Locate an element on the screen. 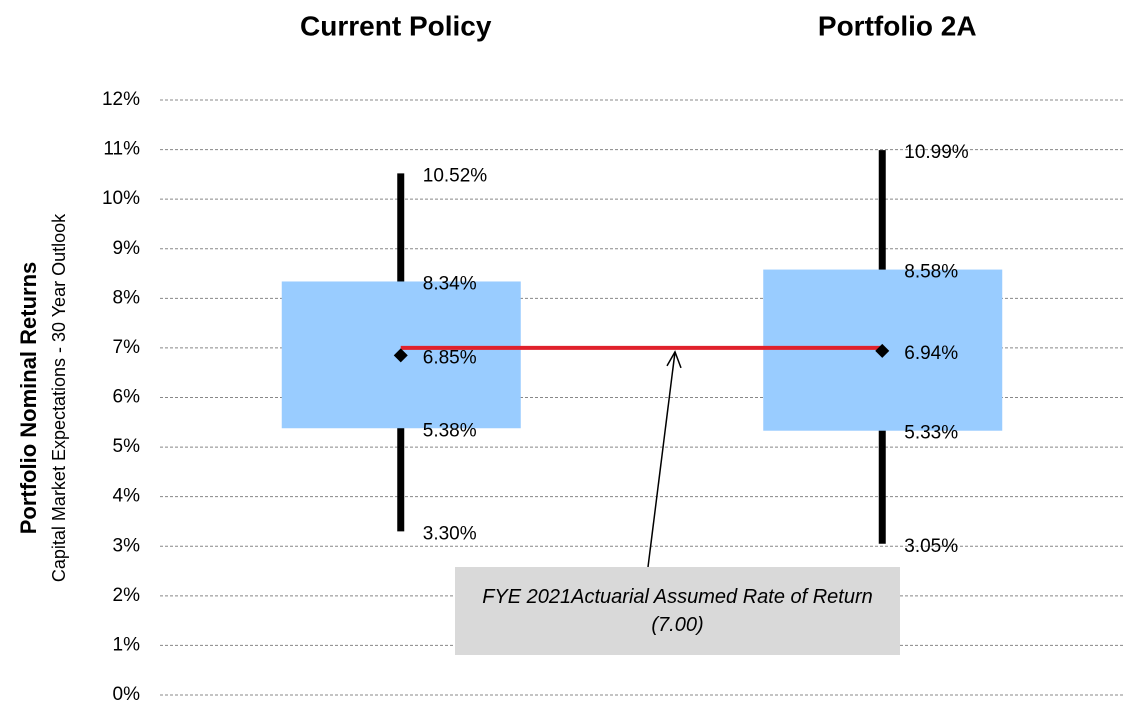 This screenshot has width=1123, height=706. y-tick-label: 7% is located at coordinates (127, 347).